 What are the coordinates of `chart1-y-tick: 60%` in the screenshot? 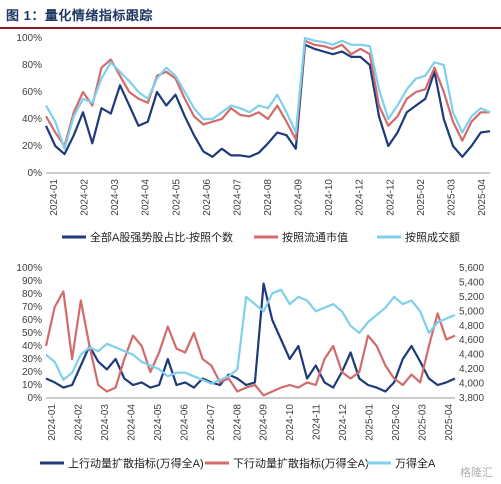 It's located at (32, 92).